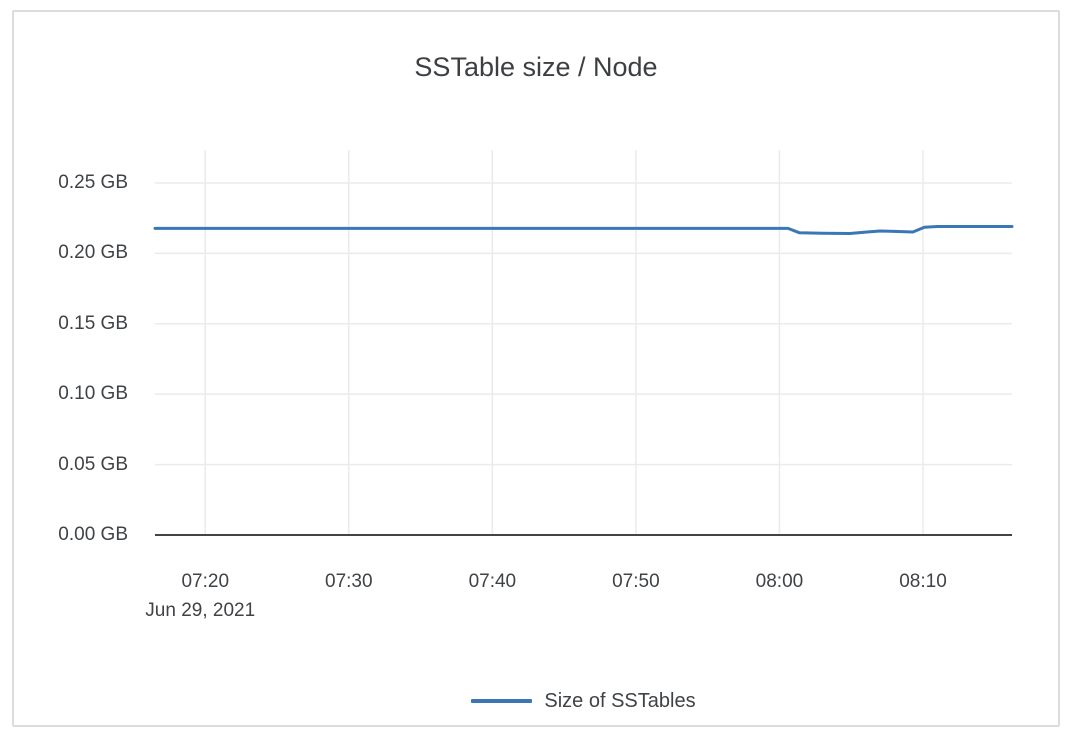  What do you see at coordinates (93, 182) in the screenshot?
I see `y-tick-label: 0.25 GB` at bounding box center [93, 182].